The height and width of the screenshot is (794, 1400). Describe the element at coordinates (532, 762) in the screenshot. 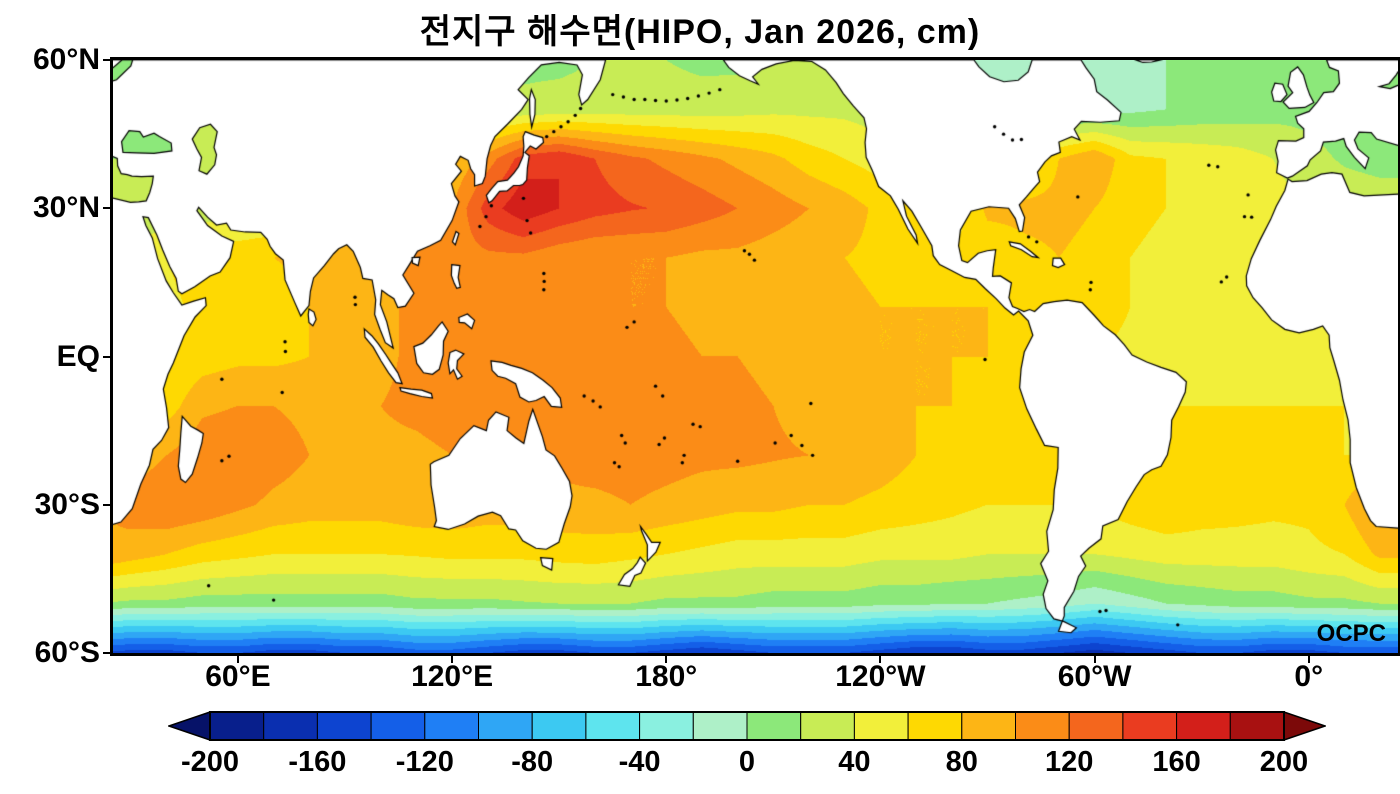

I see `colorbar-tick-label: -80` at that location.